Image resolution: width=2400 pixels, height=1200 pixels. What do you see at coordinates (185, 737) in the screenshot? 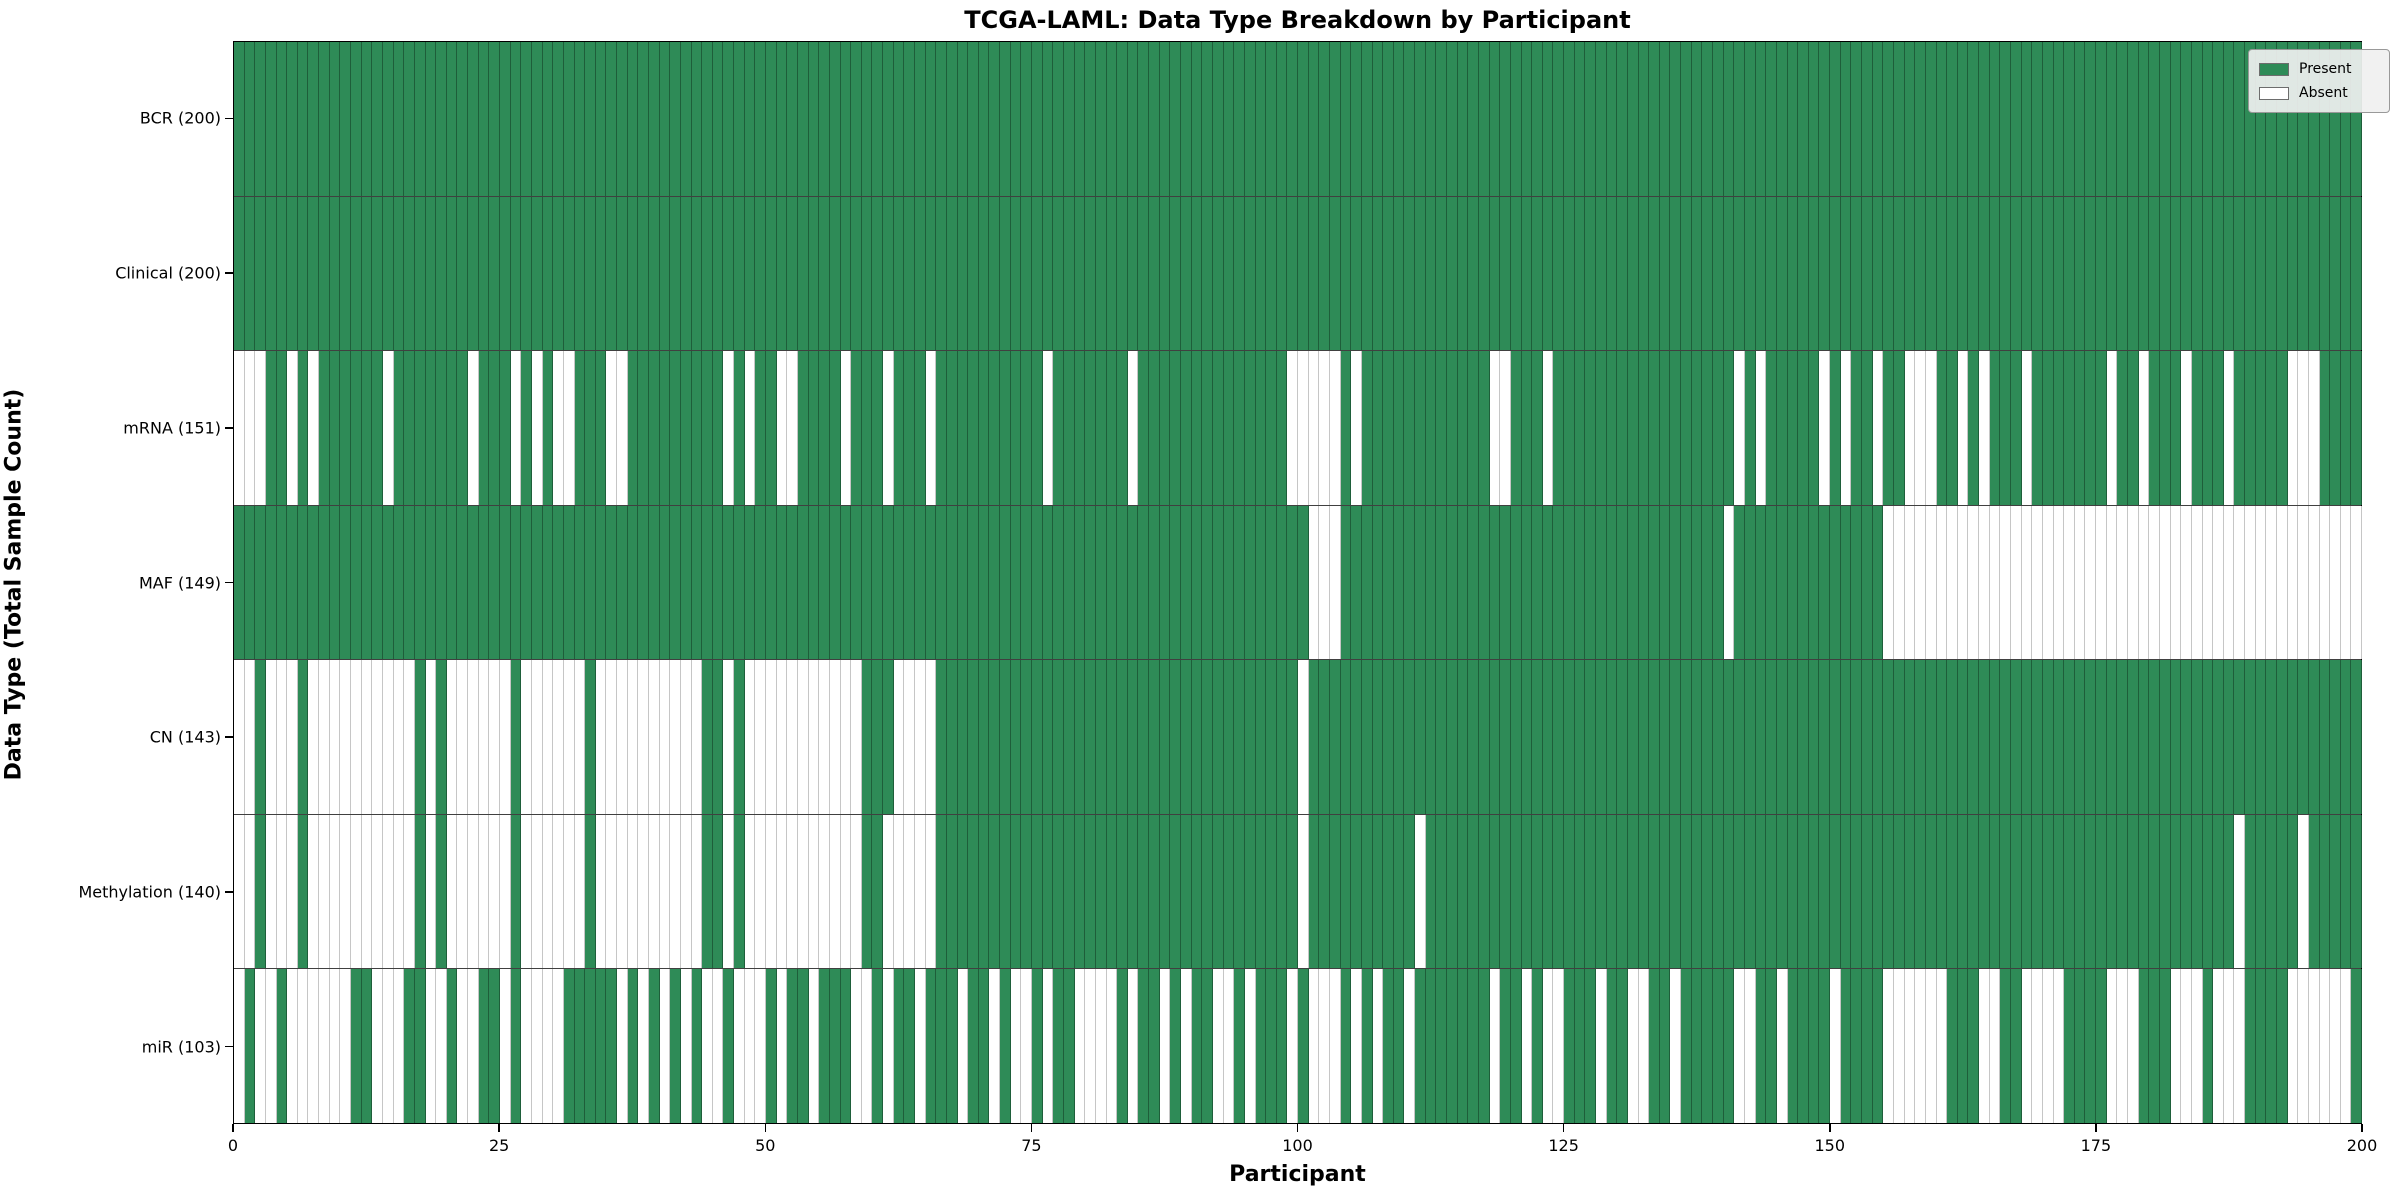
I see `y-tick-label: CN (143)` at bounding box center [185, 737].